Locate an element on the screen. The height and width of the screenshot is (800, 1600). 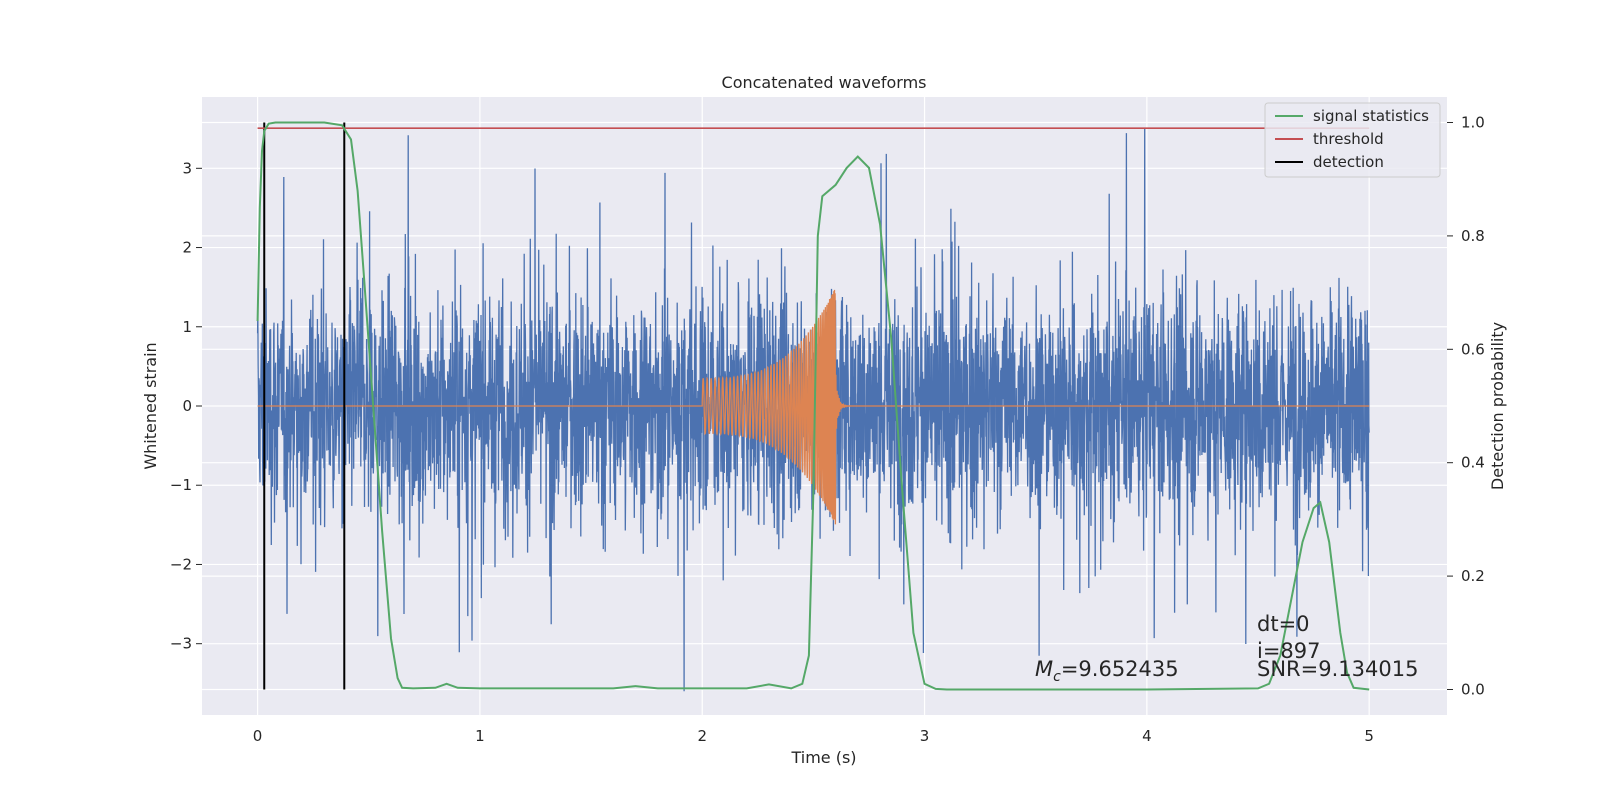
y-tick-label: −1 is located at coordinates (181, 485).